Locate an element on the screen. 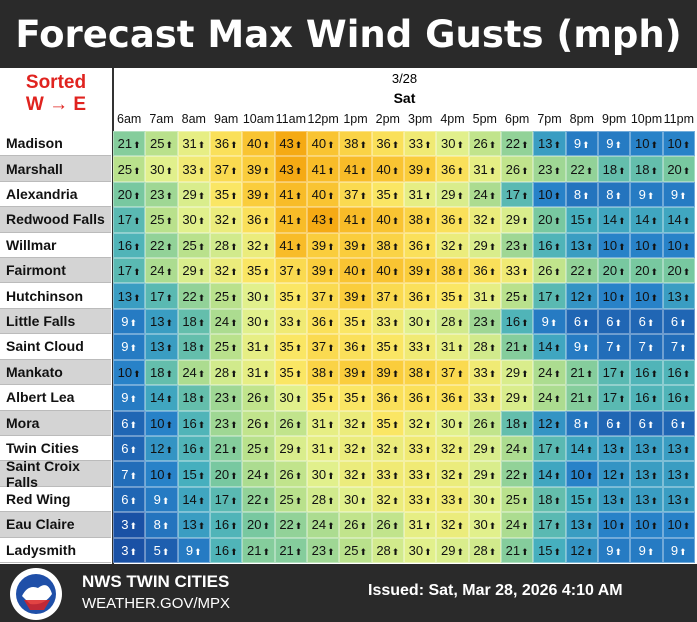  cell-value: 28 is located at coordinates (226, 245).